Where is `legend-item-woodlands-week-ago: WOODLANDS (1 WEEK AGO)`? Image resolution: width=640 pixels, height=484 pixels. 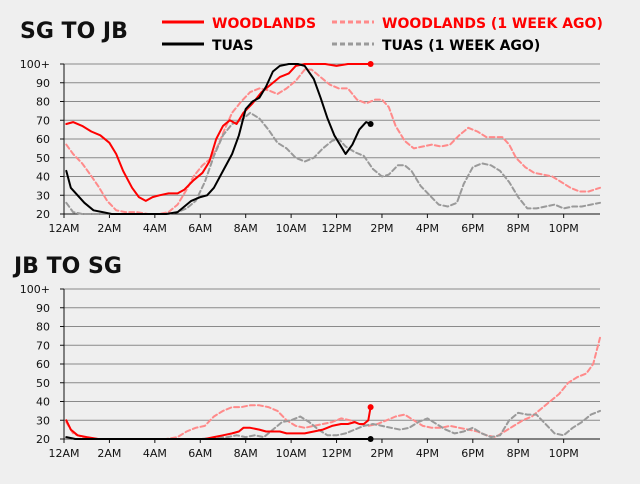 legend-item-woodlands-week-ago: WOODLANDS (1 WEEK AGO) is located at coordinates (467, 24).